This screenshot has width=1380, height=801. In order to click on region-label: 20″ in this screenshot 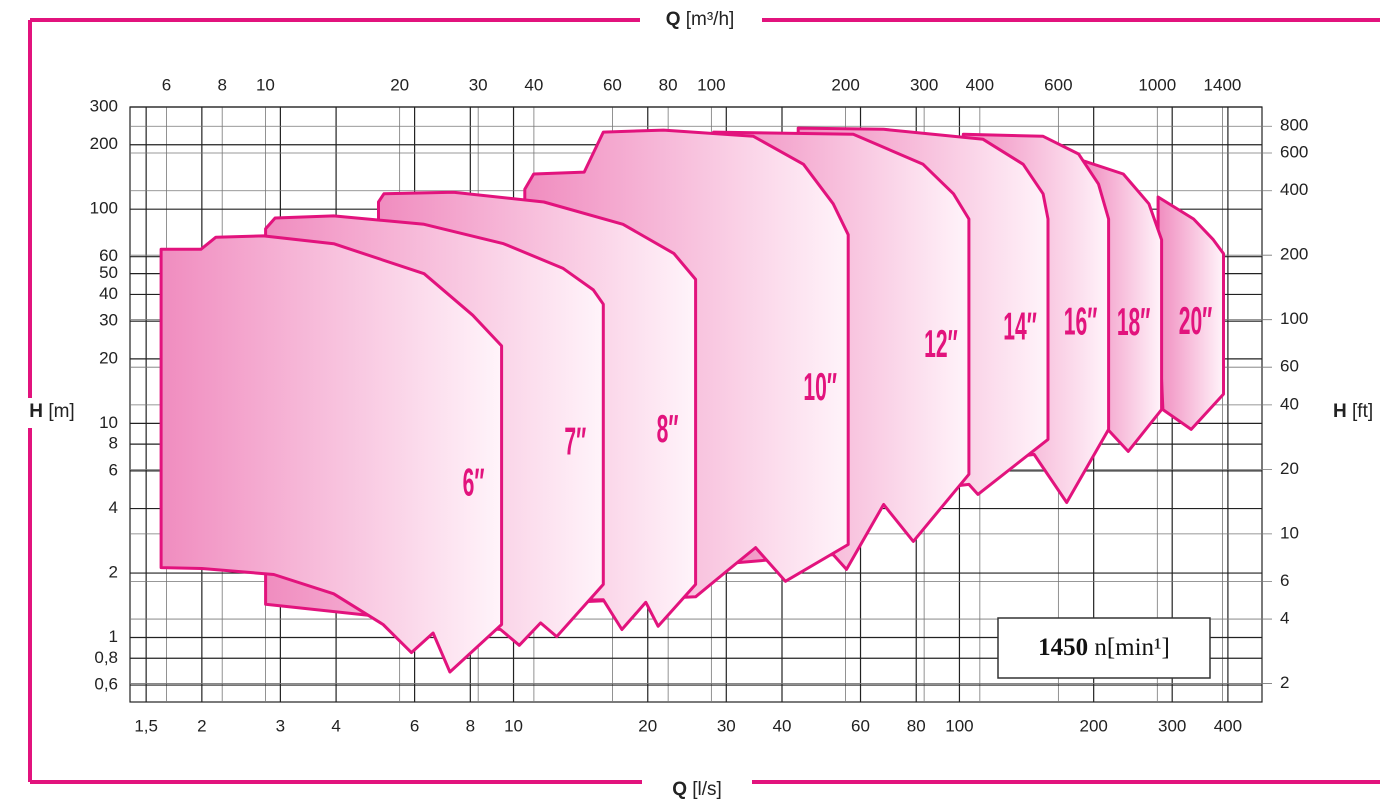, I will do `click(1196, 321)`.